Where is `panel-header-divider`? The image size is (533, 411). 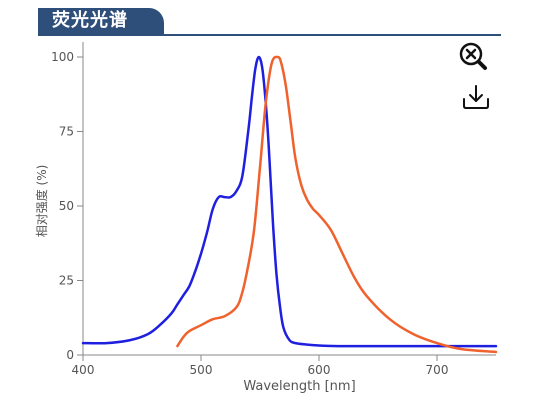
panel-header-divider is located at coordinates (269, 35).